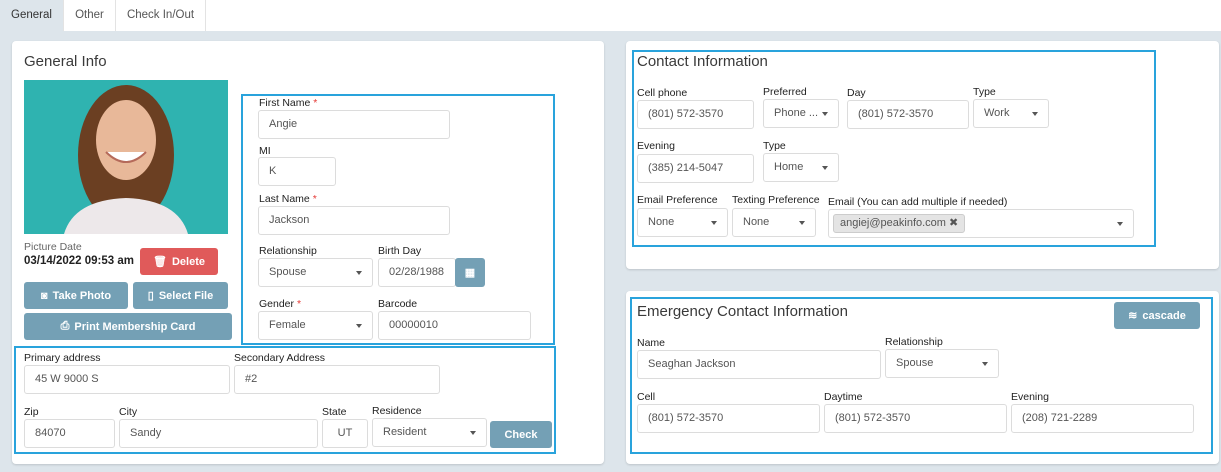  Describe the element at coordinates (135, 326) in the screenshot. I see `print-card-label: Print Membership Card` at that location.